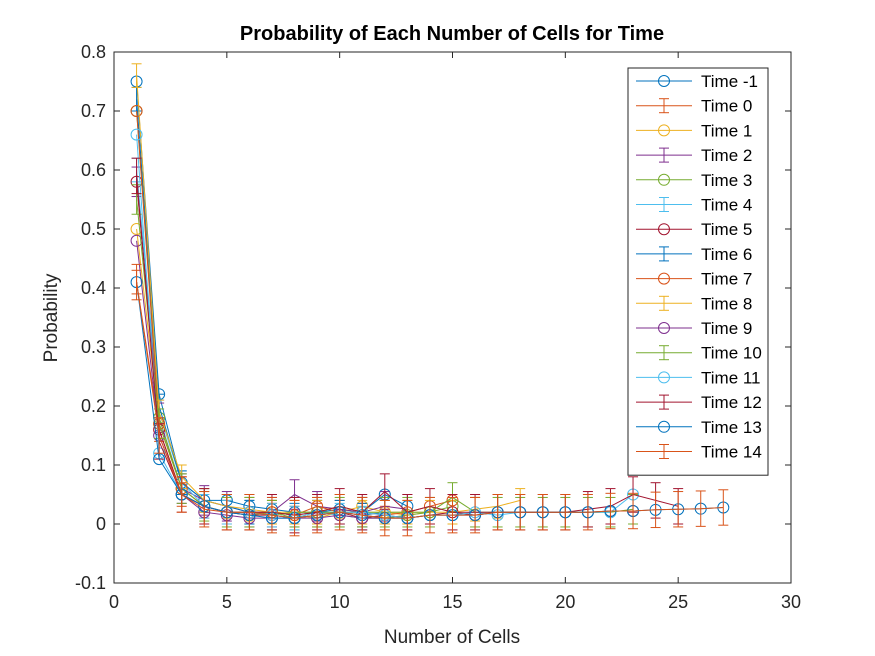 The image size is (875, 656). I want to click on legend-label: Time 13, so click(731, 427).